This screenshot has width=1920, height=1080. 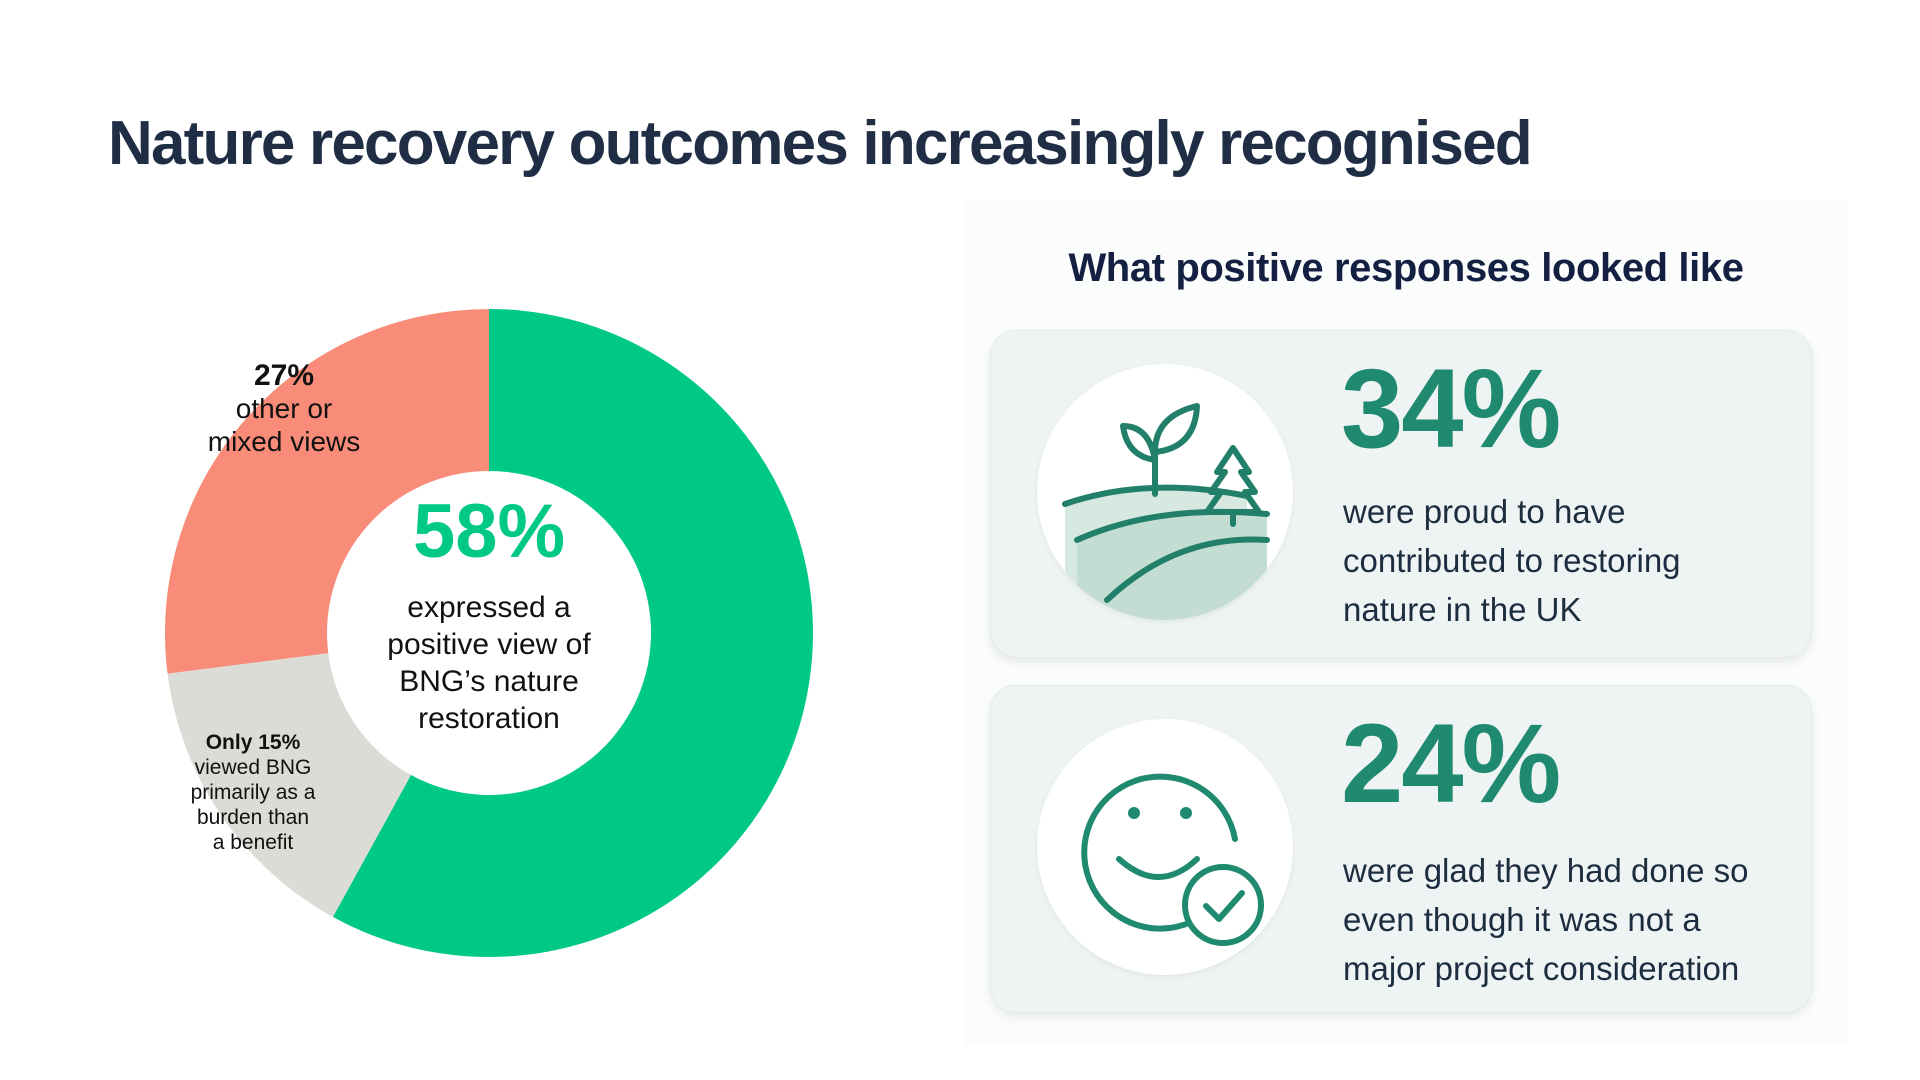 What do you see at coordinates (489, 681) in the screenshot?
I see `center-line-3: BNG’s nature` at bounding box center [489, 681].